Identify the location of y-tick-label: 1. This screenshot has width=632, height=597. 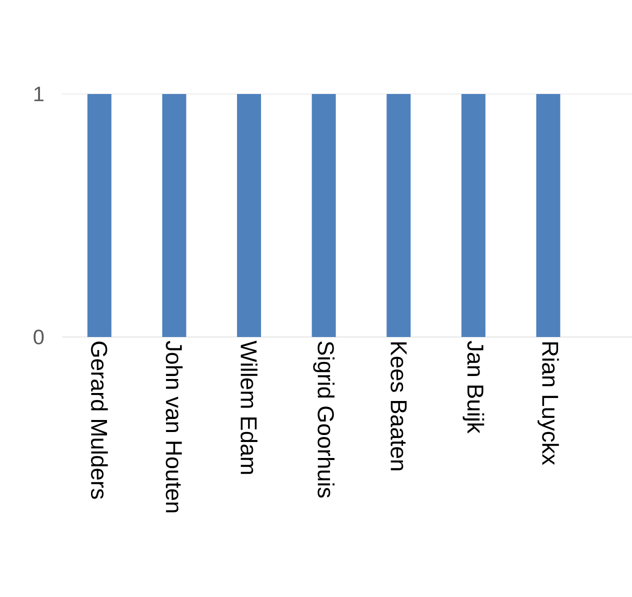
(39, 94).